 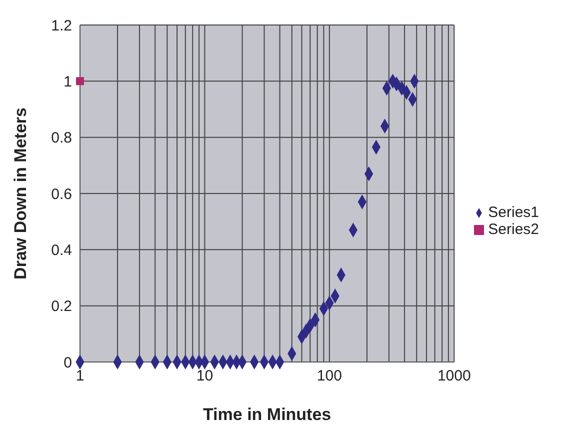 I want to click on y-axis-title: Draw Down in Meters, so click(x=20, y=194).